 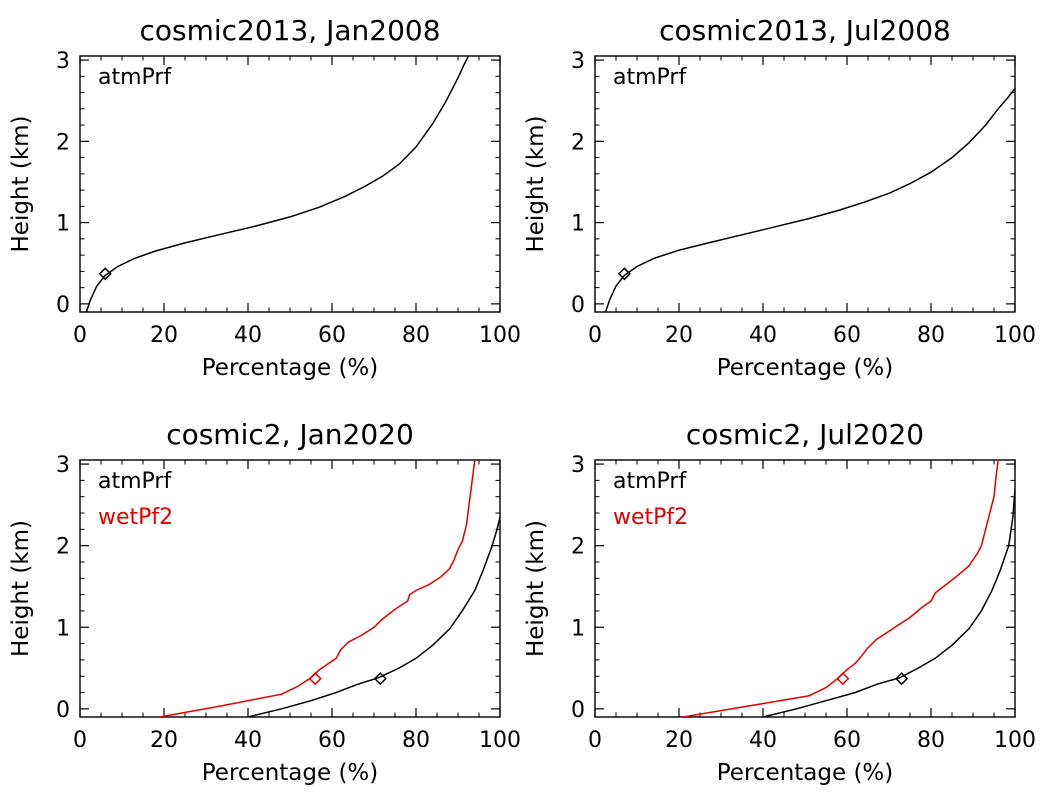 What do you see at coordinates (805, 434) in the screenshot?
I see `chart-title: cosmic2, Jul2020` at bounding box center [805, 434].